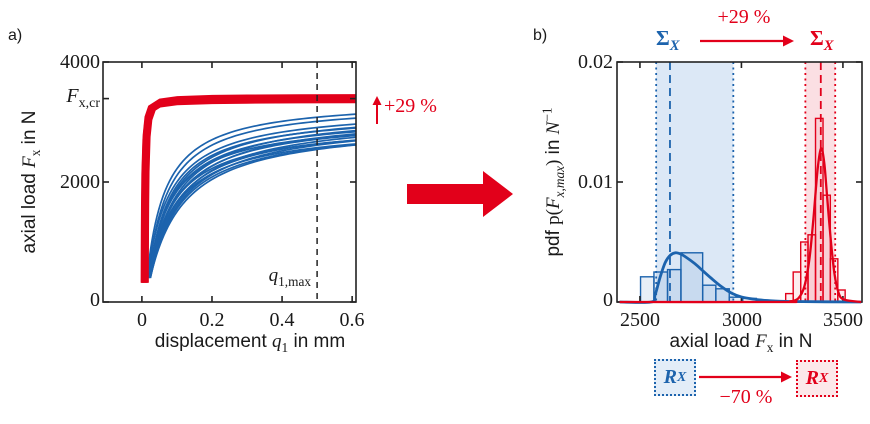 Image resolution: width=870 pixels, height=424 pixels. What do you see at coordinates (289, 277) in the screenshot?
I see `a-vline-label: q1,max` at bounding box center [289, 277].